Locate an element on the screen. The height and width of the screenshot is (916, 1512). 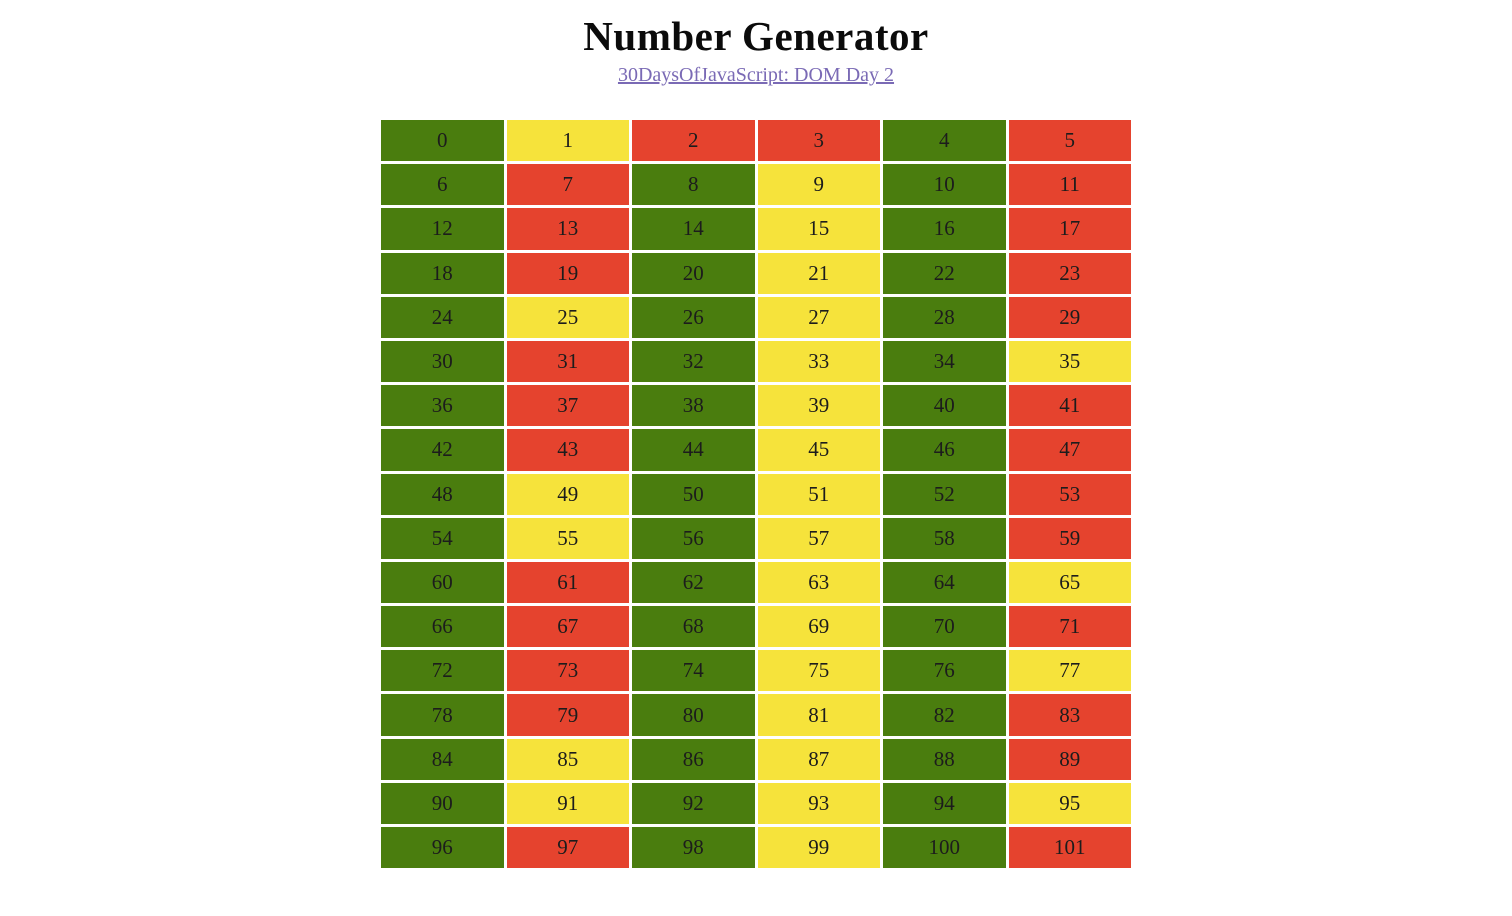
number-cell-47: 47 is located at coordinates (1069, 450).